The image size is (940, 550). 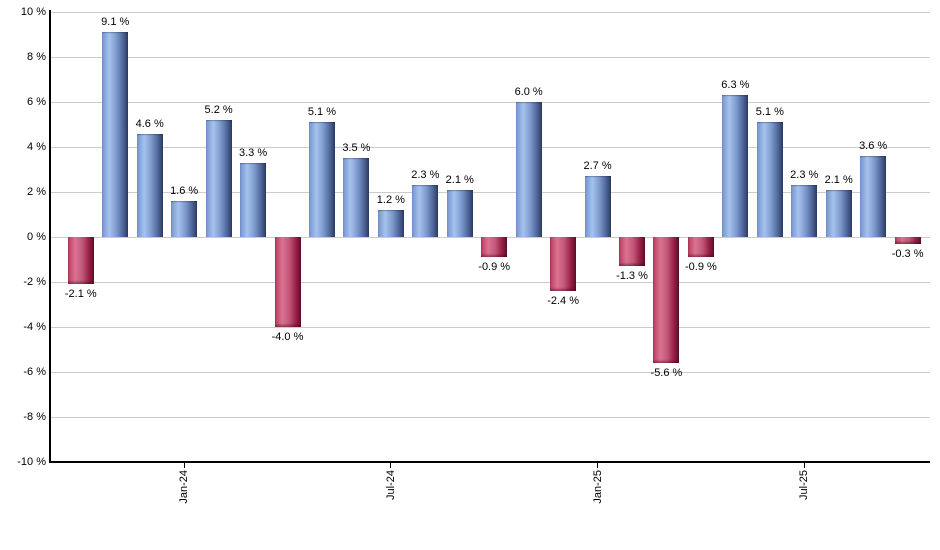 I want to click on y-tick-label: 2 %, so click(x=36, y=192).